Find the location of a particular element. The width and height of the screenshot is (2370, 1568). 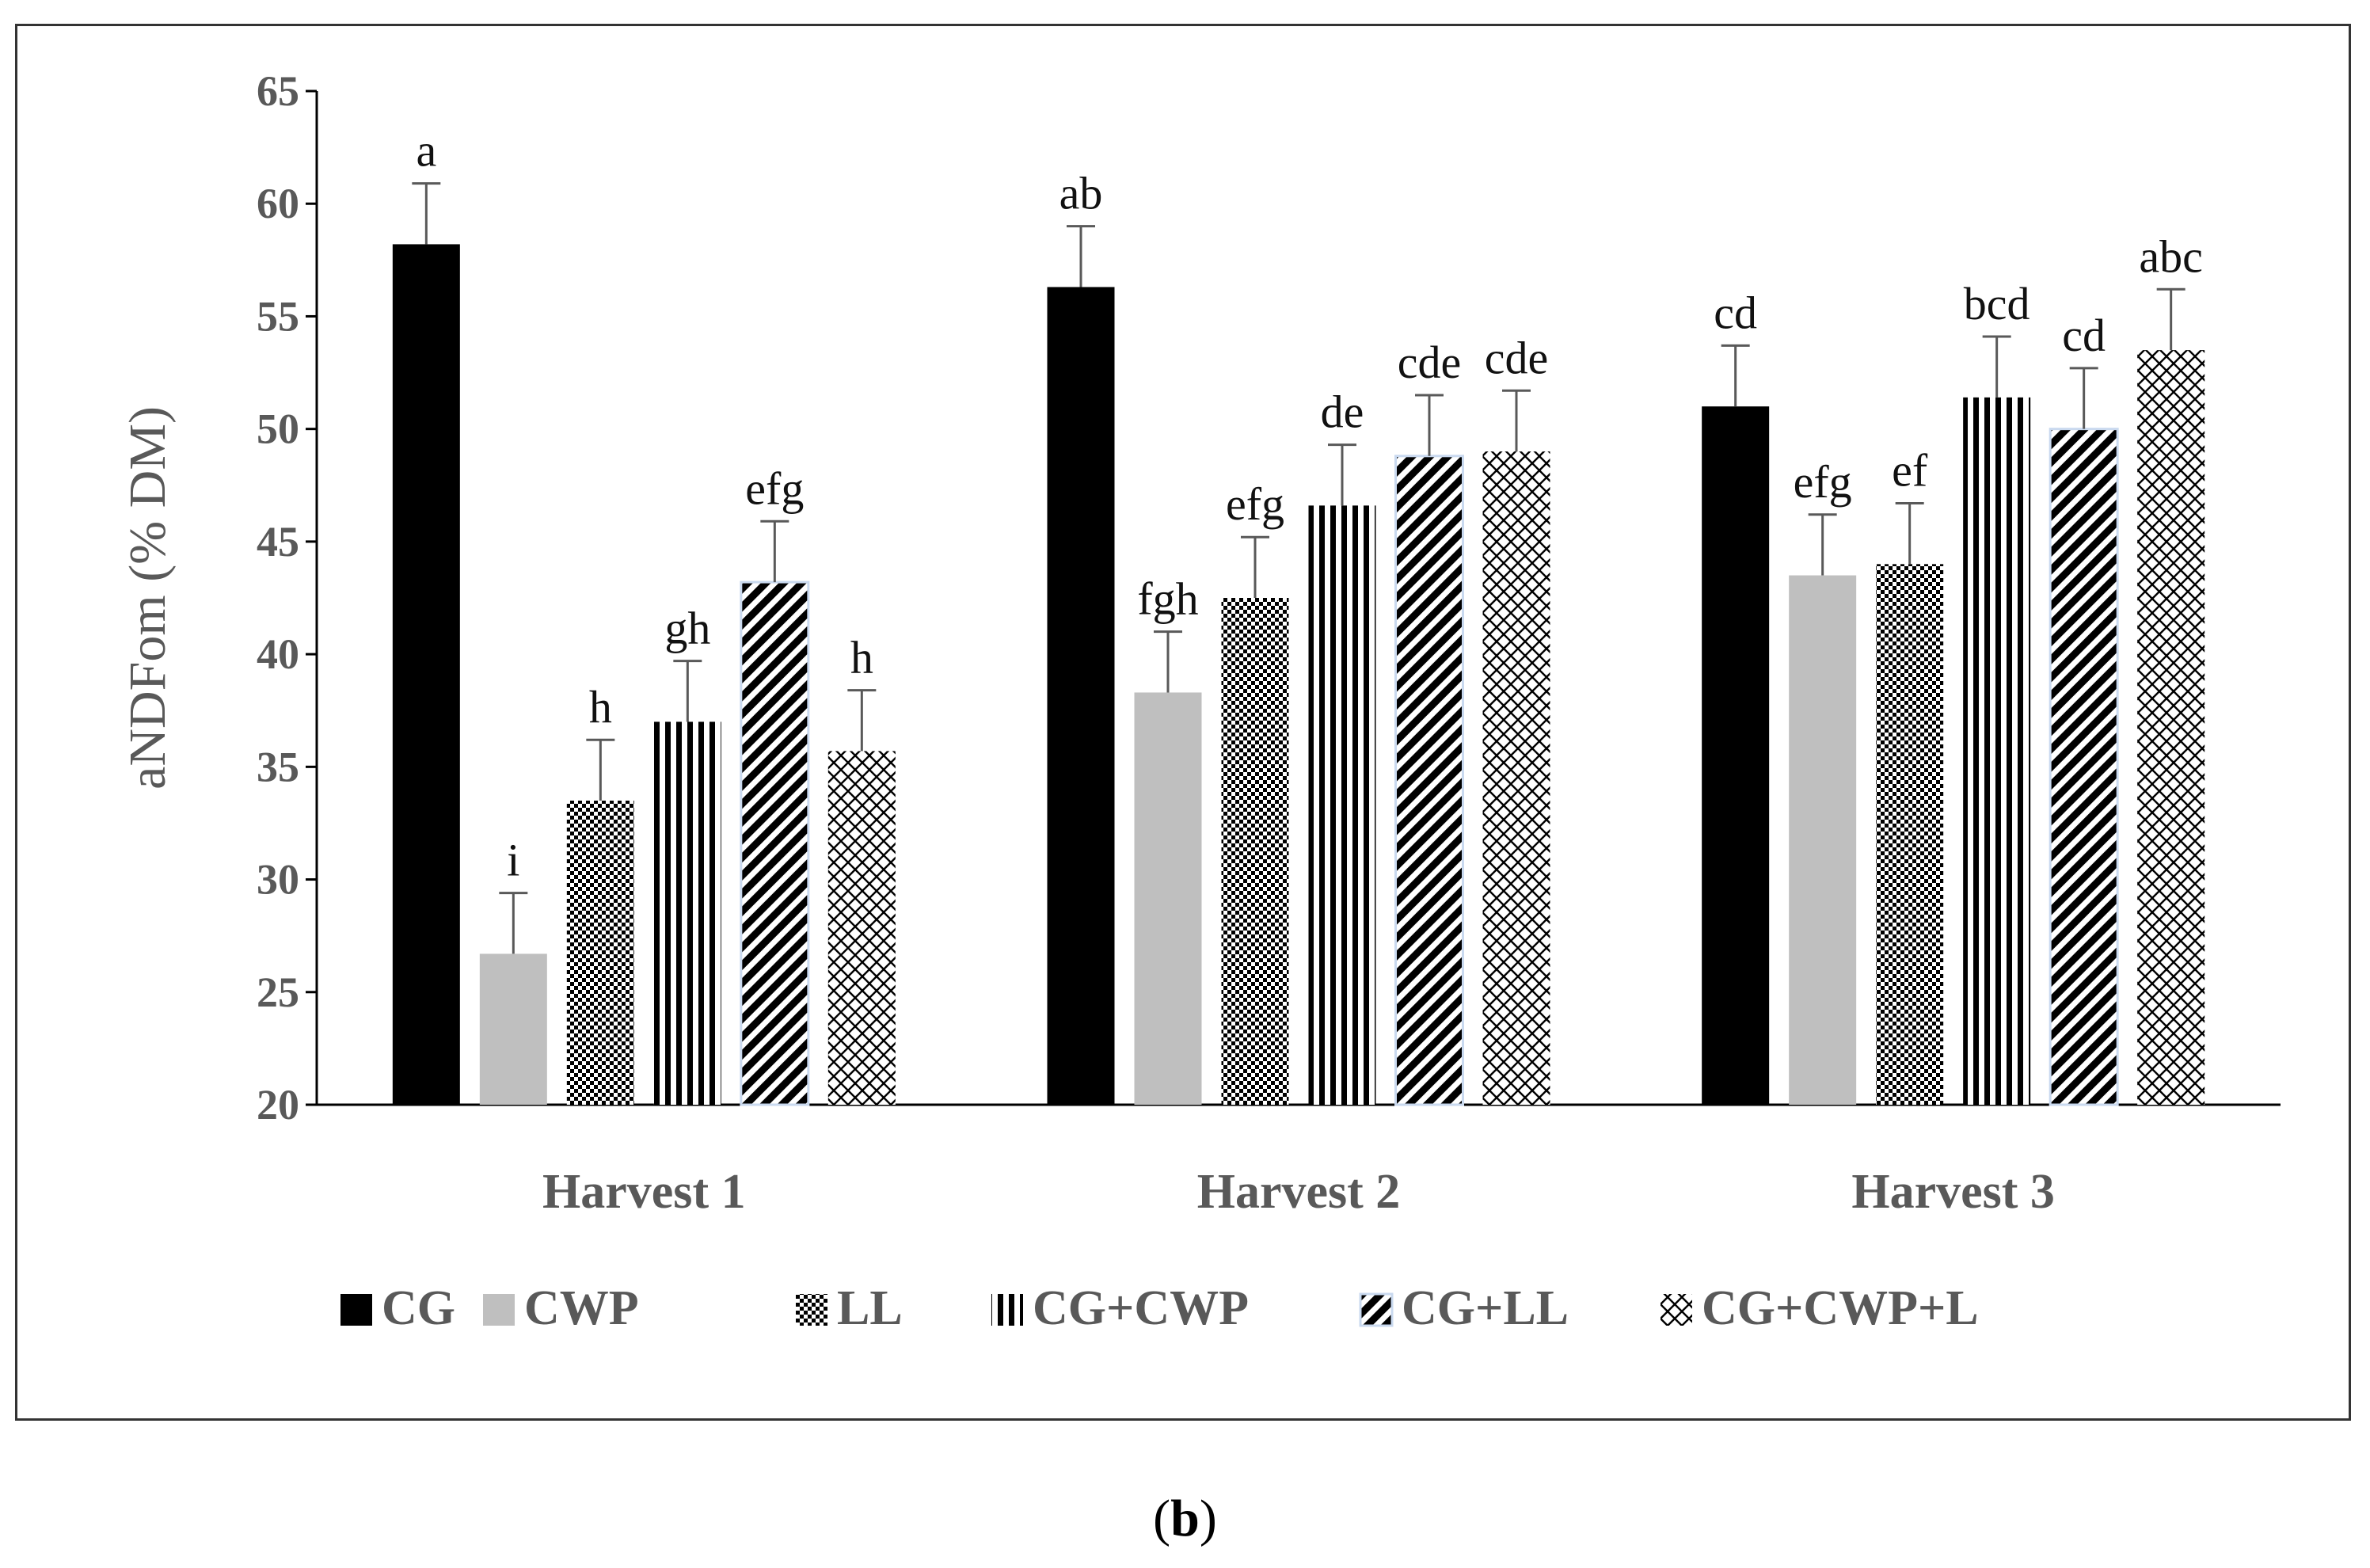

legend: CG CWP LL CG+CWP CG+LL CG+CWP+L is located at coordinates (1159, 1308).